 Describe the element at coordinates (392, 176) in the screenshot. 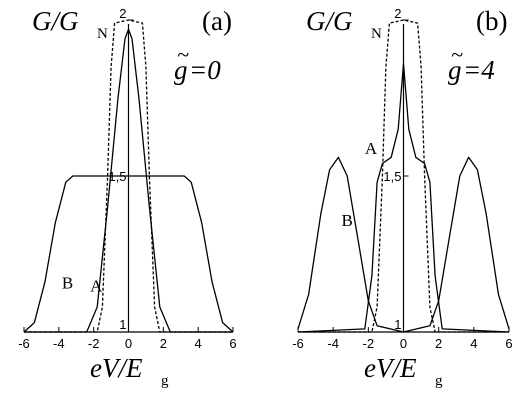

I see `y-tick-label: 1,5` at that location.